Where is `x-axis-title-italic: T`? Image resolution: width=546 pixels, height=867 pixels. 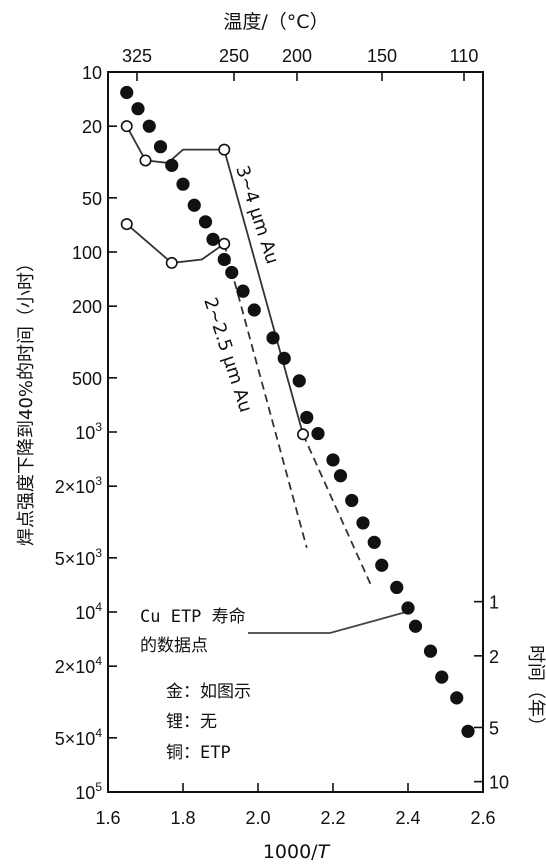 x-axis-title-italic: T is located at coordinates (324, 852).